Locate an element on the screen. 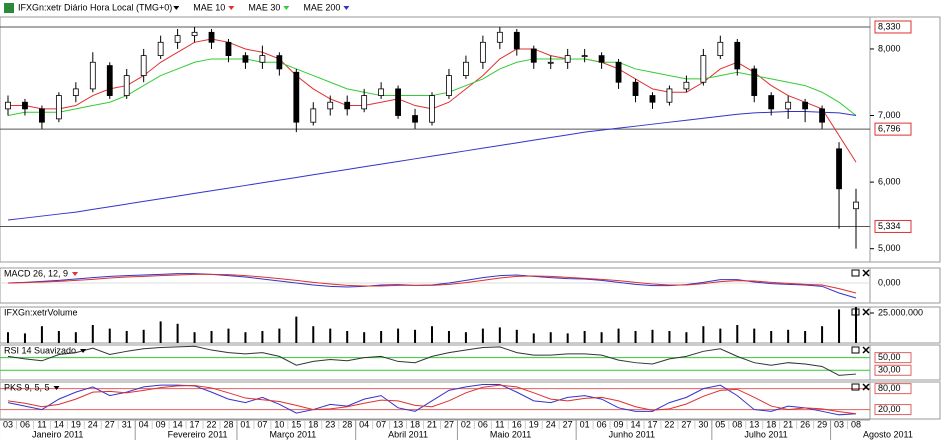  month-label: Maio 2011 is located at coordinates (510, 434).